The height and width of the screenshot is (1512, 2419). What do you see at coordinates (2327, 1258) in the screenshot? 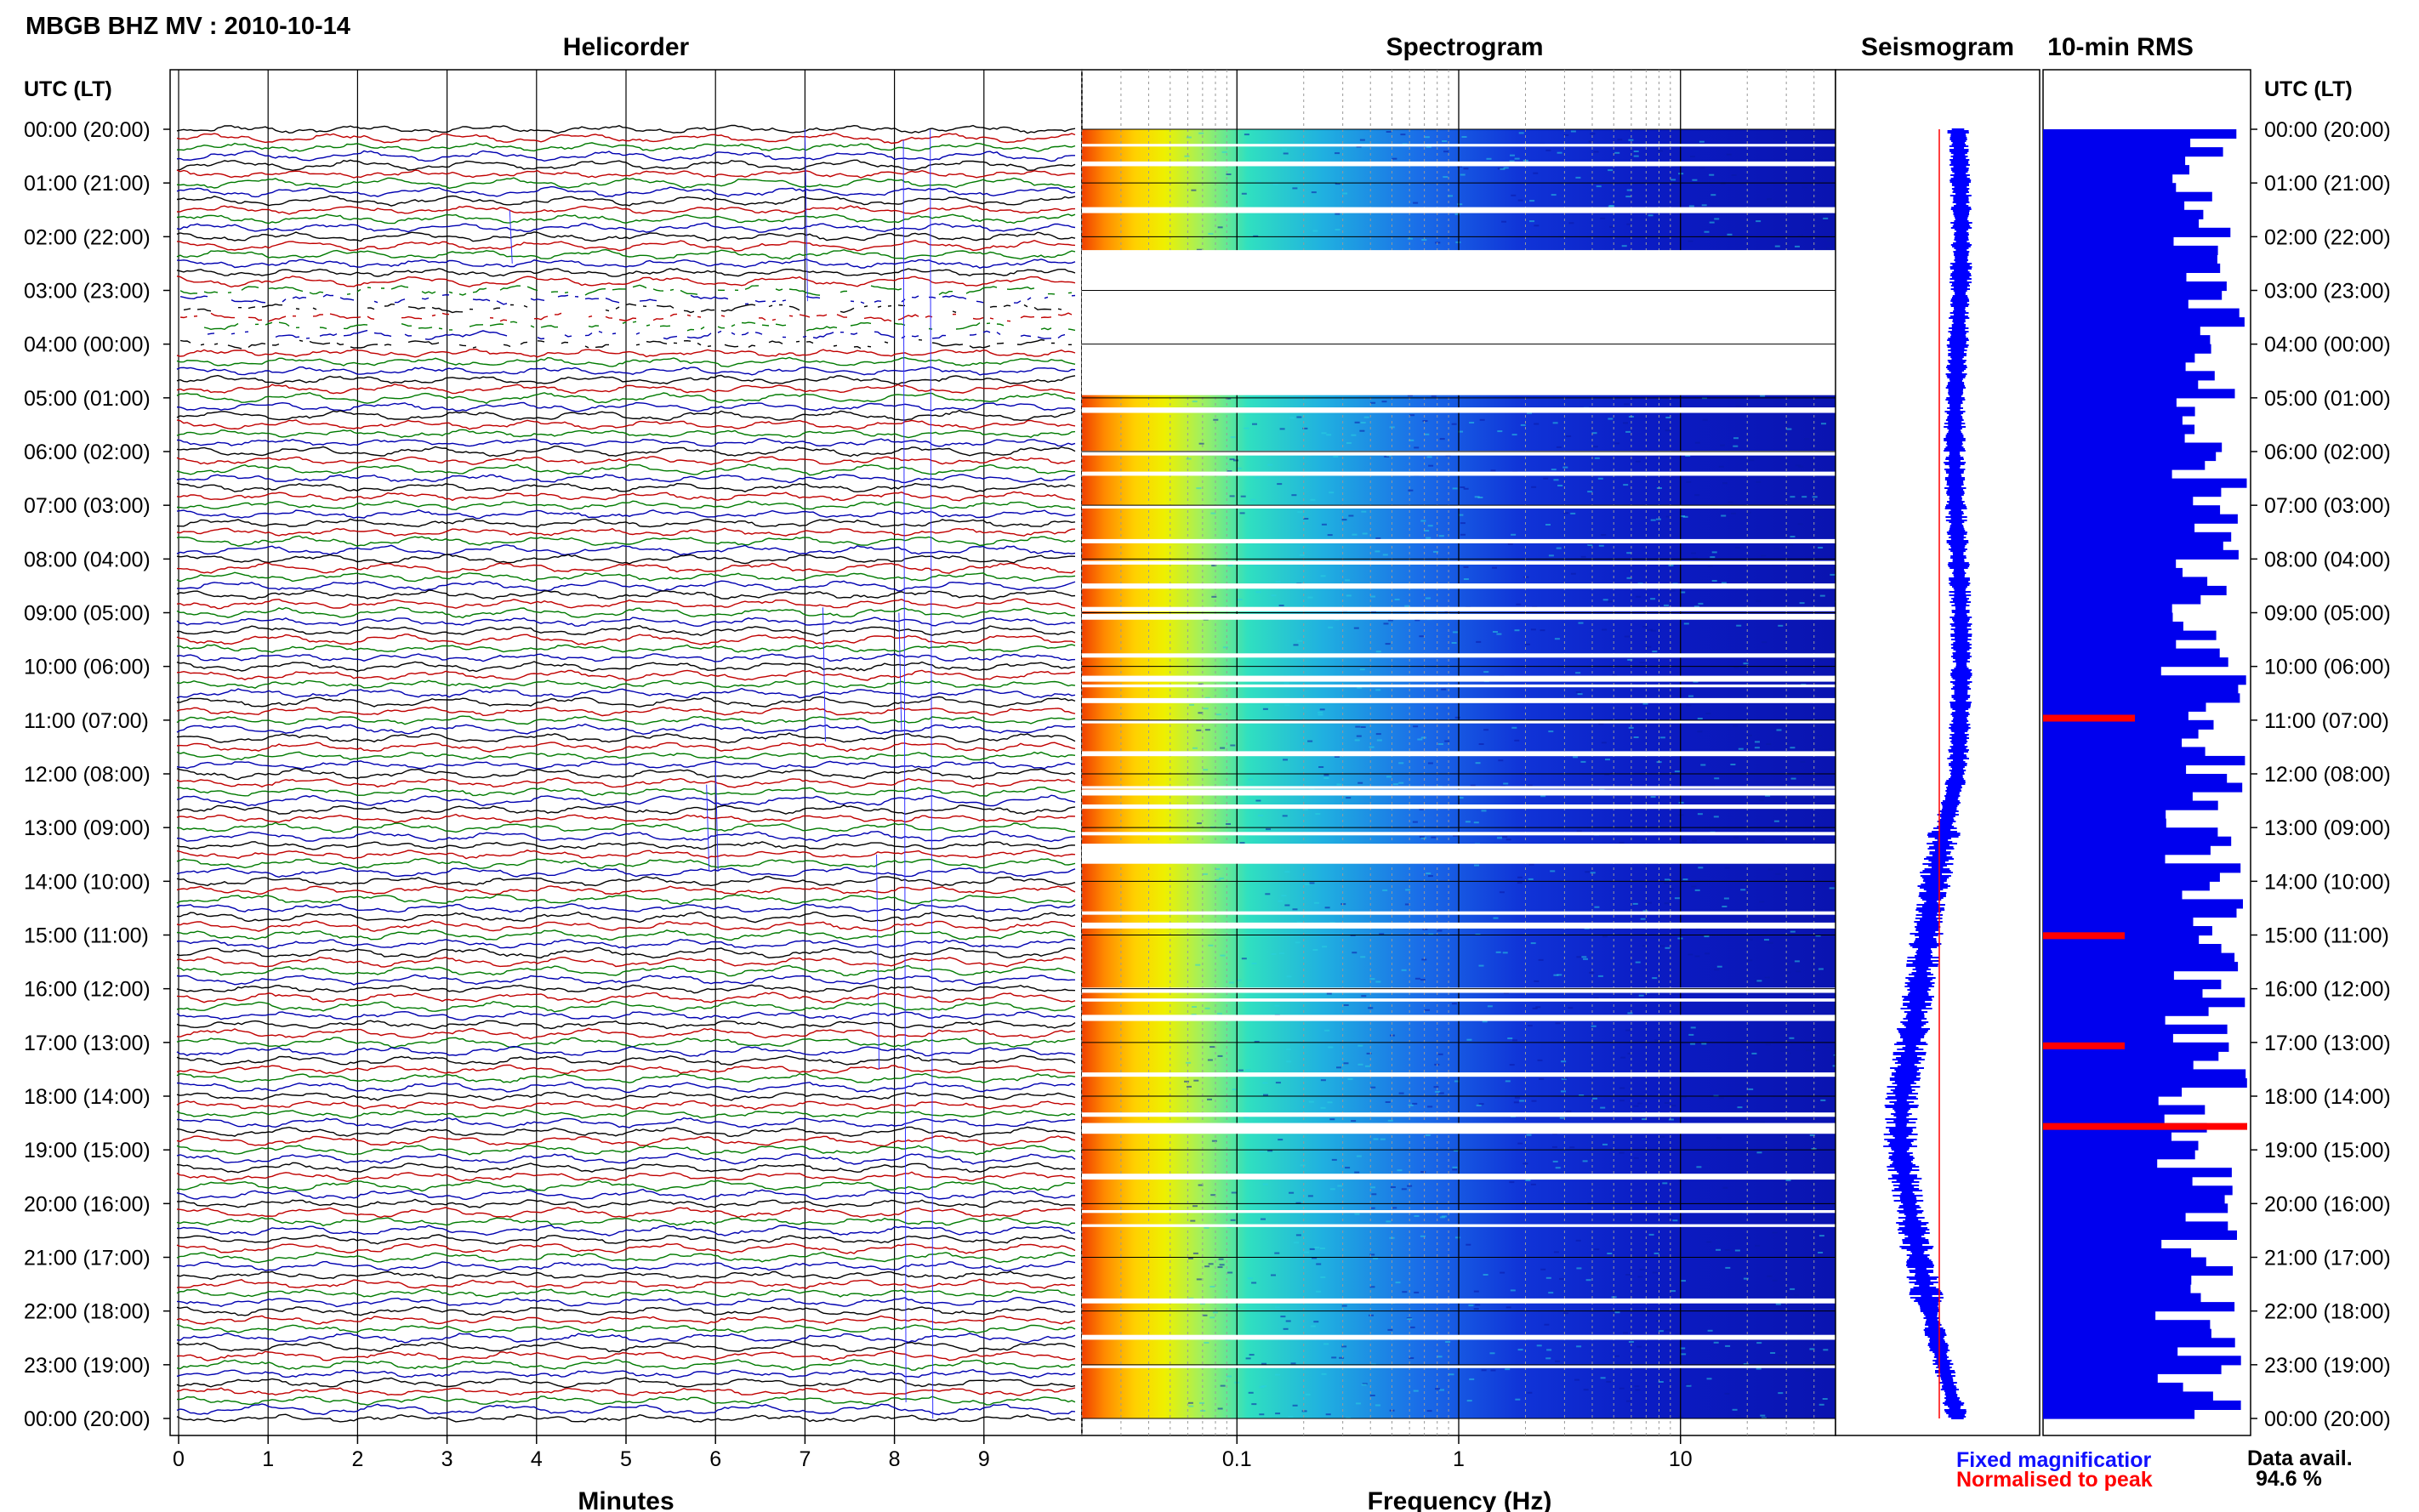
I see `y-tick-label-right: 21:00 (17:00)` at bounding box center [2327, 1258].